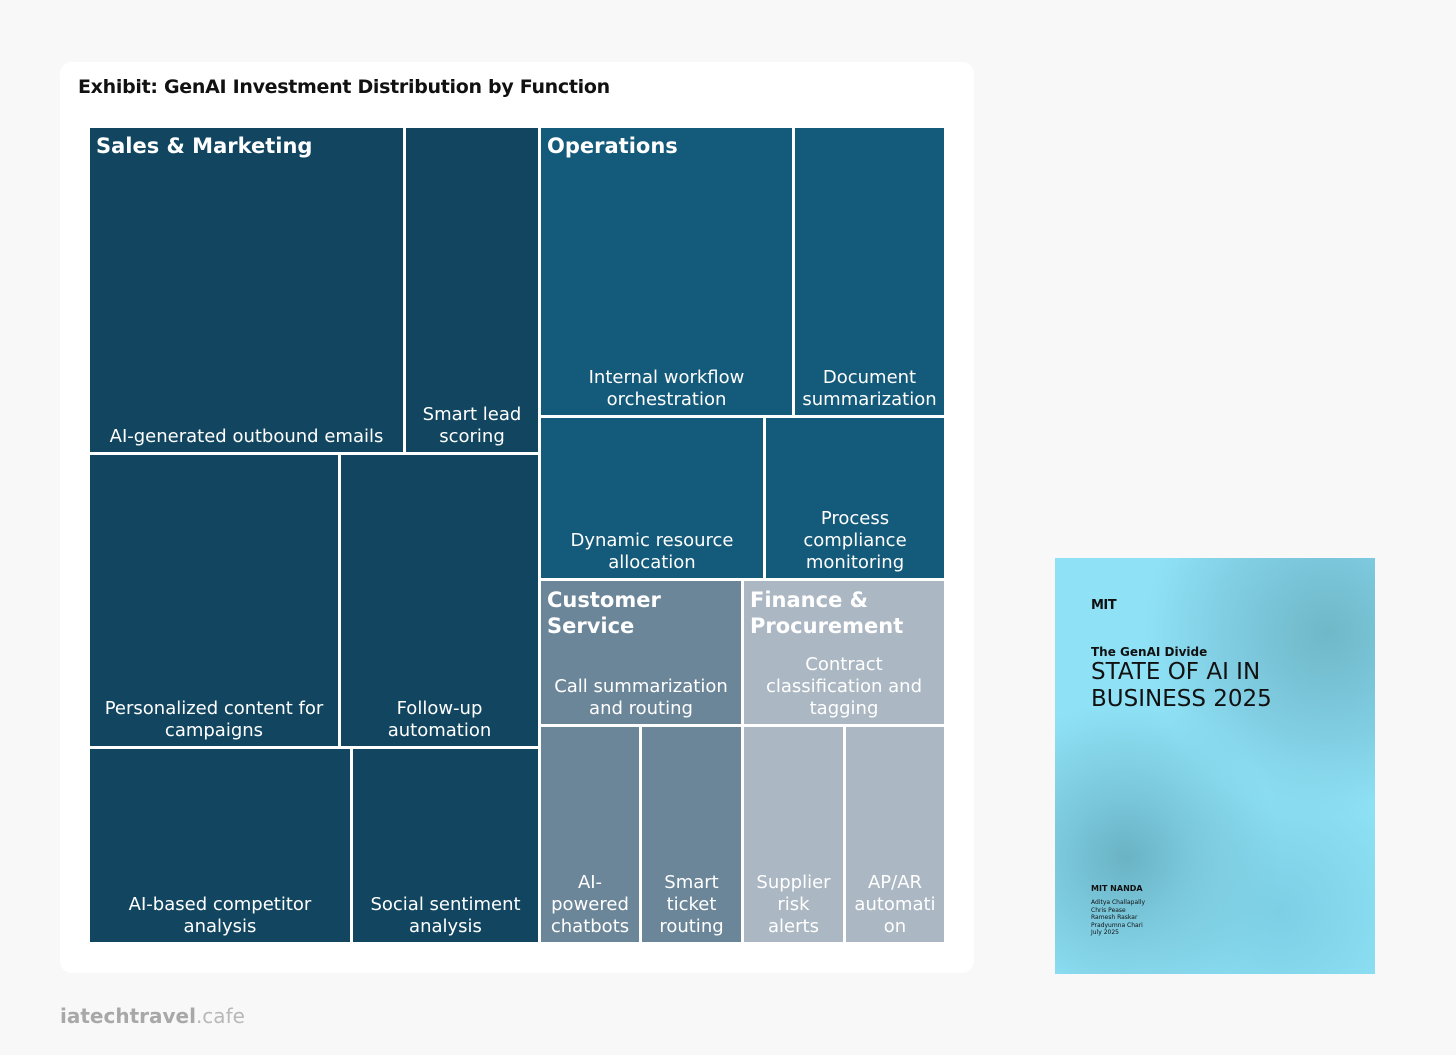  What do you see at coordinates (1105, 932) in the screenshot?
I see `cover-date: July 2025` at bounding box center [1105, 932].